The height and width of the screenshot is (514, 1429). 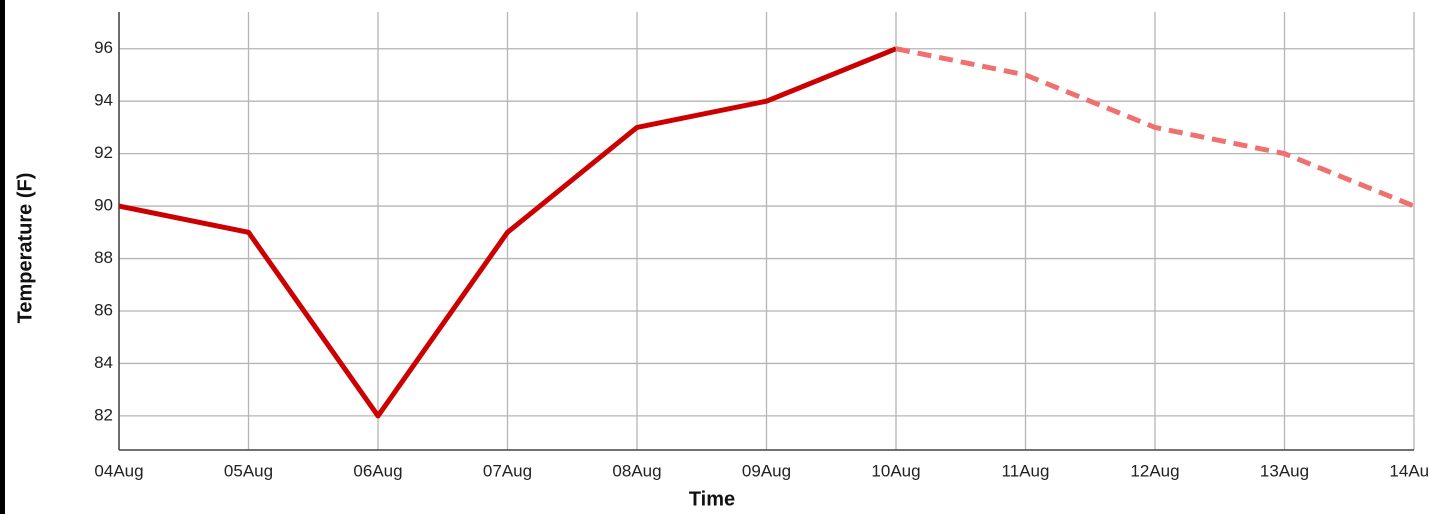 I want to click on y-tick-label: 88, so click(x=103, y=257).